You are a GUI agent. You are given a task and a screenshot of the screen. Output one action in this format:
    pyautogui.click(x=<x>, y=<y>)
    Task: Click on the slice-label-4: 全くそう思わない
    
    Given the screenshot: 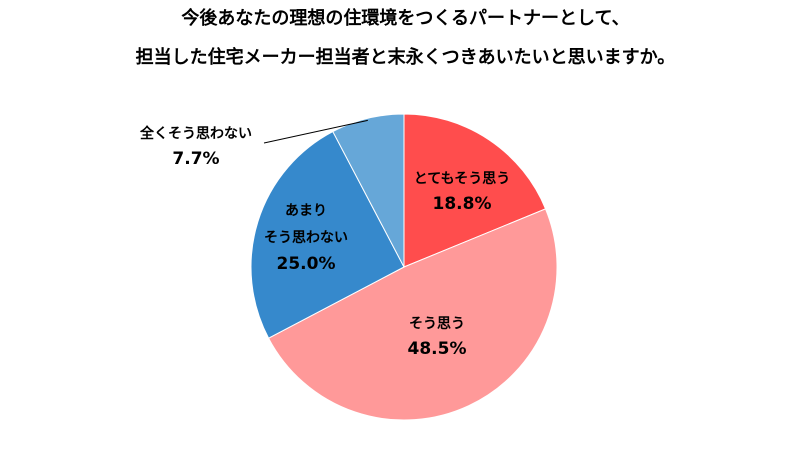 What is the action you would take?
    pyautogui.click(x=195, y=133)
    